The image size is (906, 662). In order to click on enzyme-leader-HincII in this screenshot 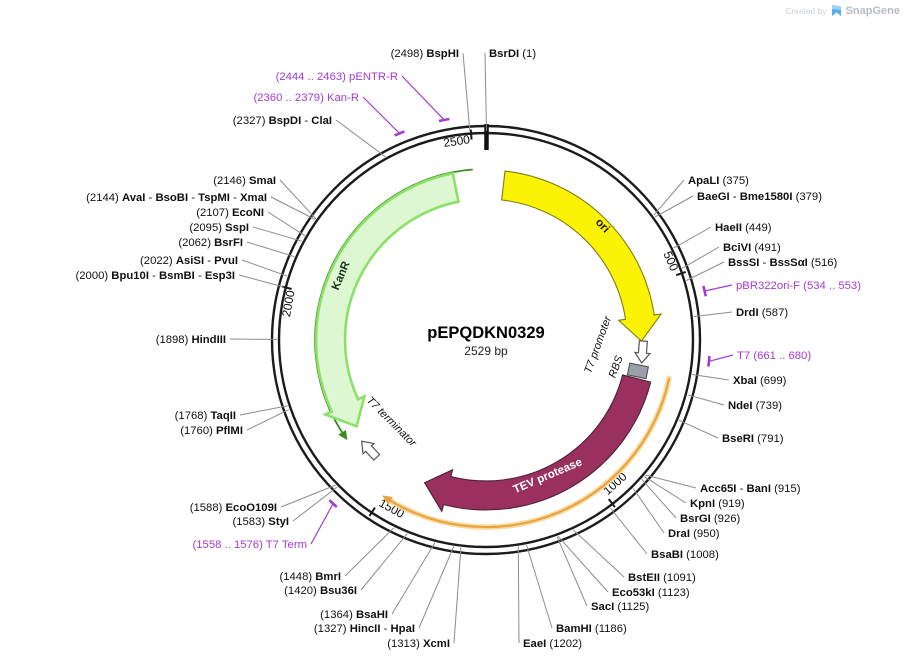, I will do `click(436, 587)`.